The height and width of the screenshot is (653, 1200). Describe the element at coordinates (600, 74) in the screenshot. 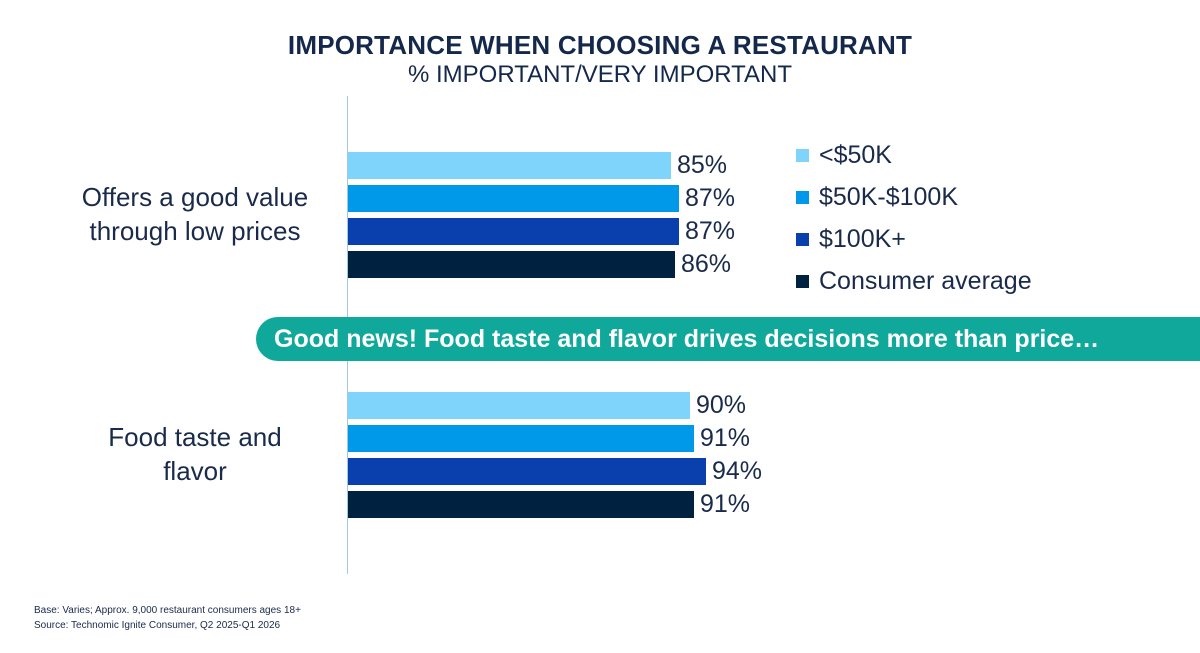

I see `chart-subtitle: % IMPORTANT/VERY IMPORTANT` at that location.